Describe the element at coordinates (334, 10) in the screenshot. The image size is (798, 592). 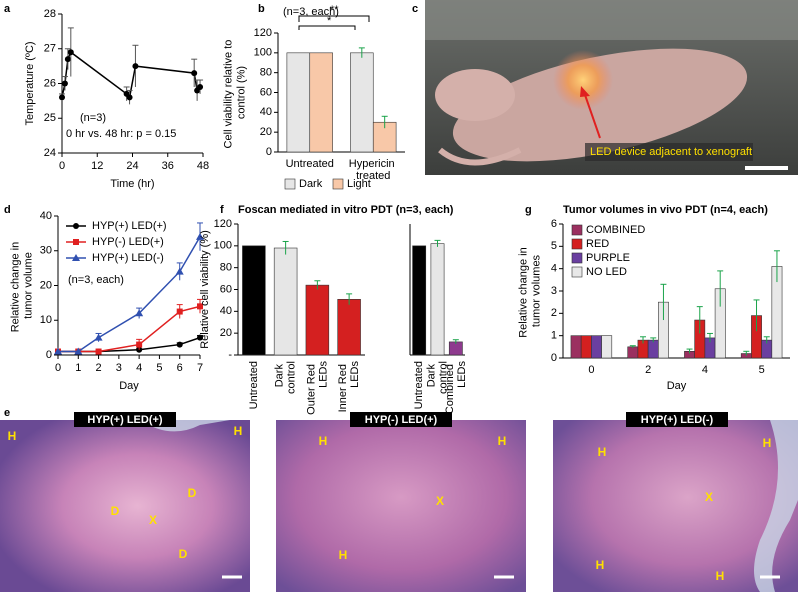
I see `annotation: **` at that location.